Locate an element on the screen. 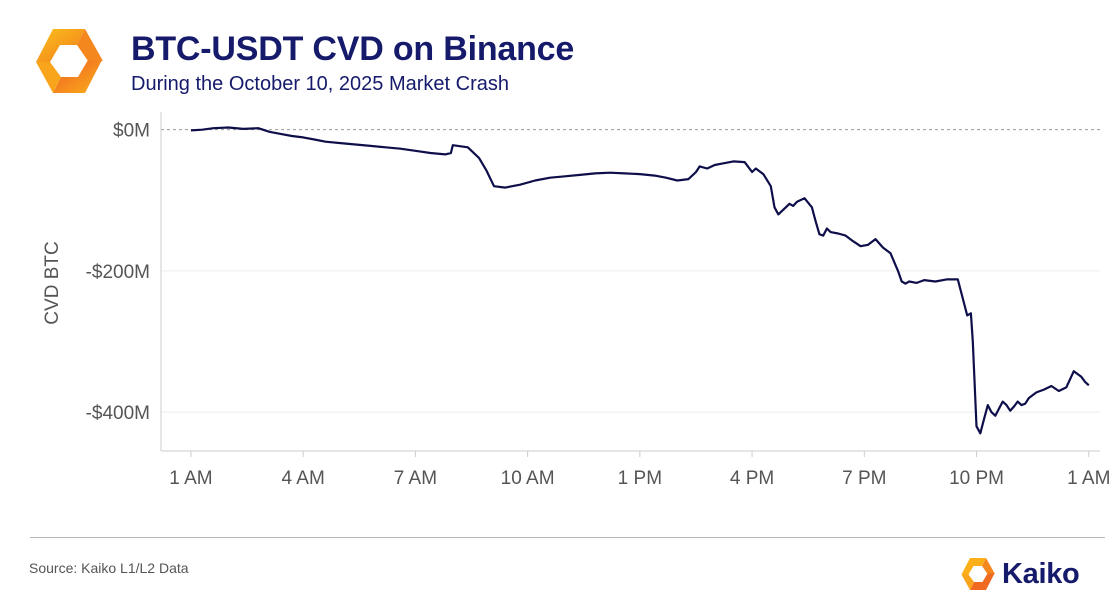 Image resolution: width=1120 pixels, height=605 pixels. y-tick-label: -$200M is located at coordinates (118, 272).